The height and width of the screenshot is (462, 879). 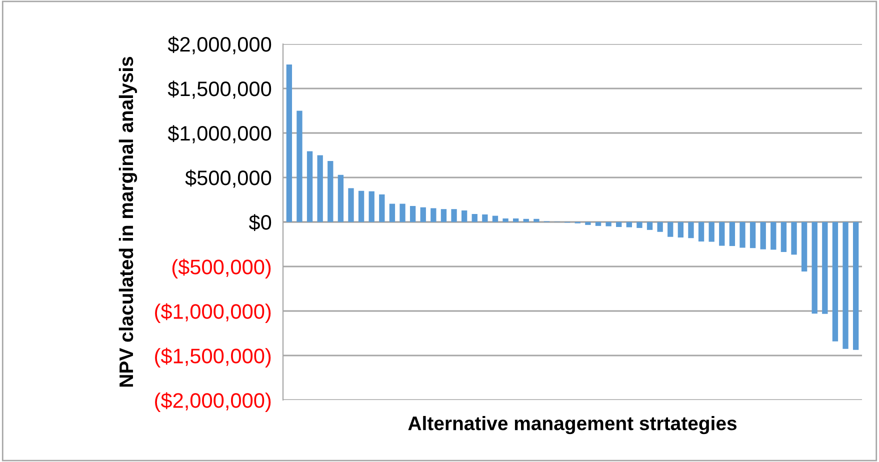 What do you see at coordinates (260, 222) in the screenshot?
I see `y-tick-label: $0` at bounding box center [260, 222].